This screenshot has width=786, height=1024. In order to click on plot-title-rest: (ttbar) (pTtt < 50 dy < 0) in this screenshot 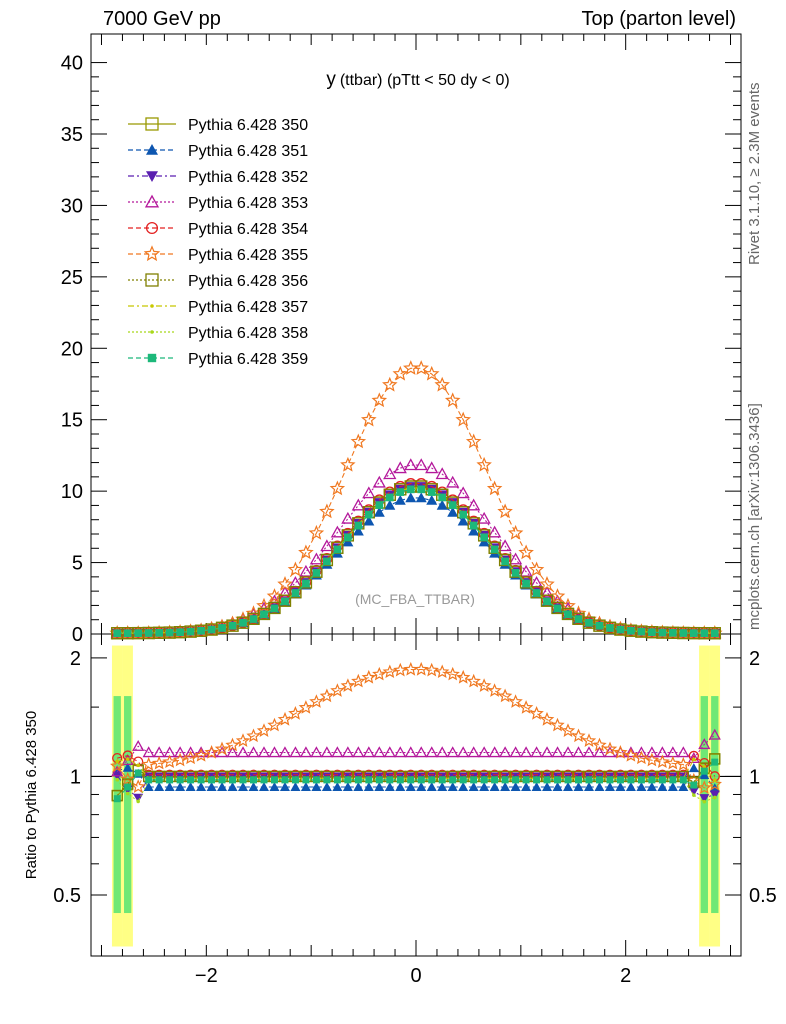, I will do `click(425, 80)`.